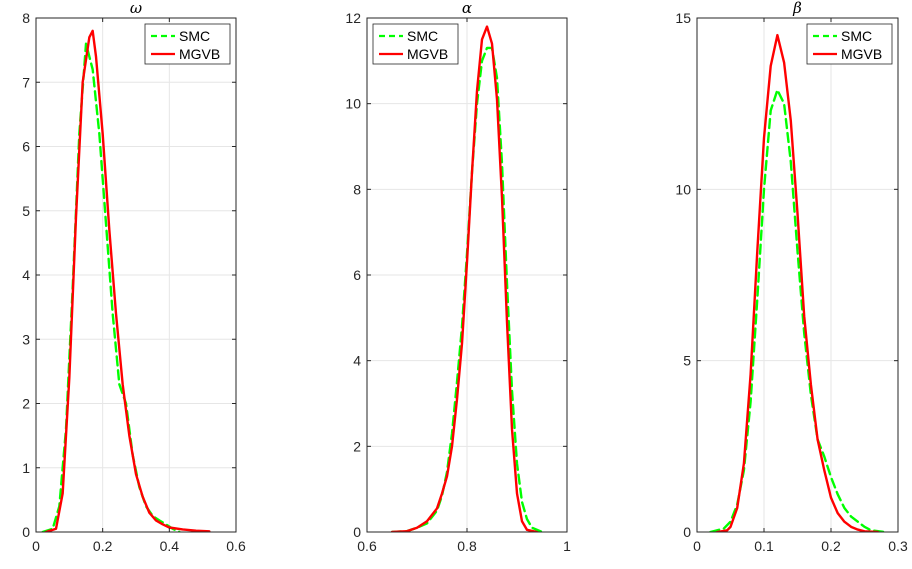  Describe the element at coordinates (353, 18) in the screenshot. I see `y-tick-label: 12` at that location.